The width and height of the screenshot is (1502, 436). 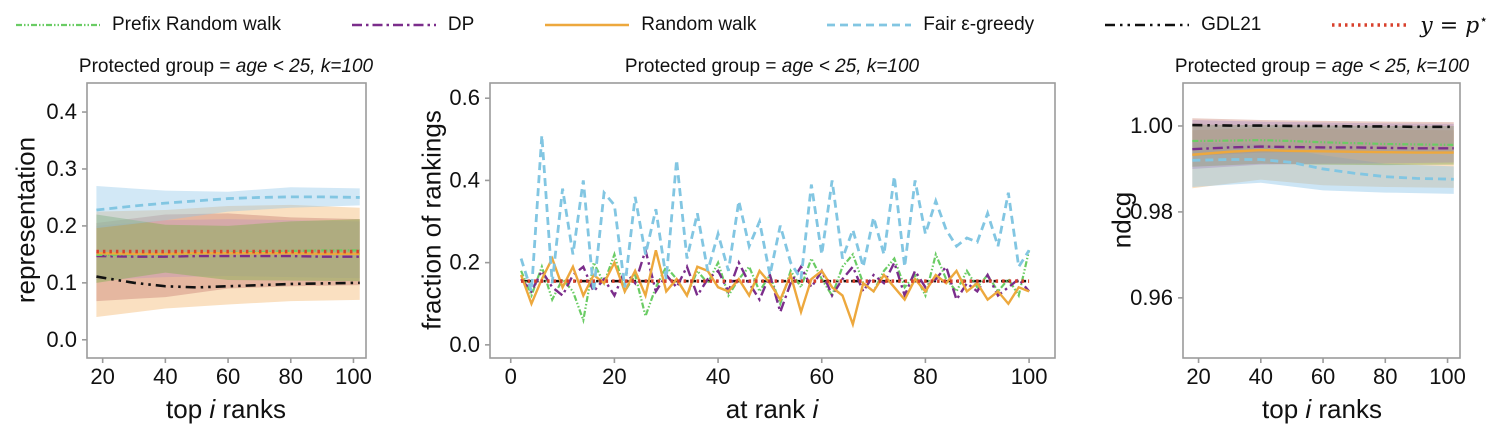 I want to click on legend-item-random-walk: Random walk, so click(x=649, y=25).